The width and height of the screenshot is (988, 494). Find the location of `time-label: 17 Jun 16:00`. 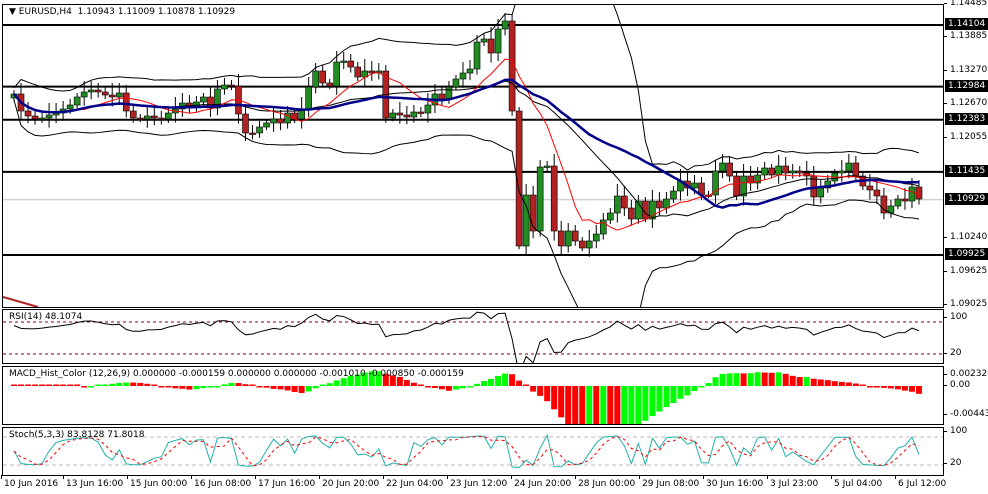

time-label: 17 Jun 16:00 is located at coordinates (285, 482).